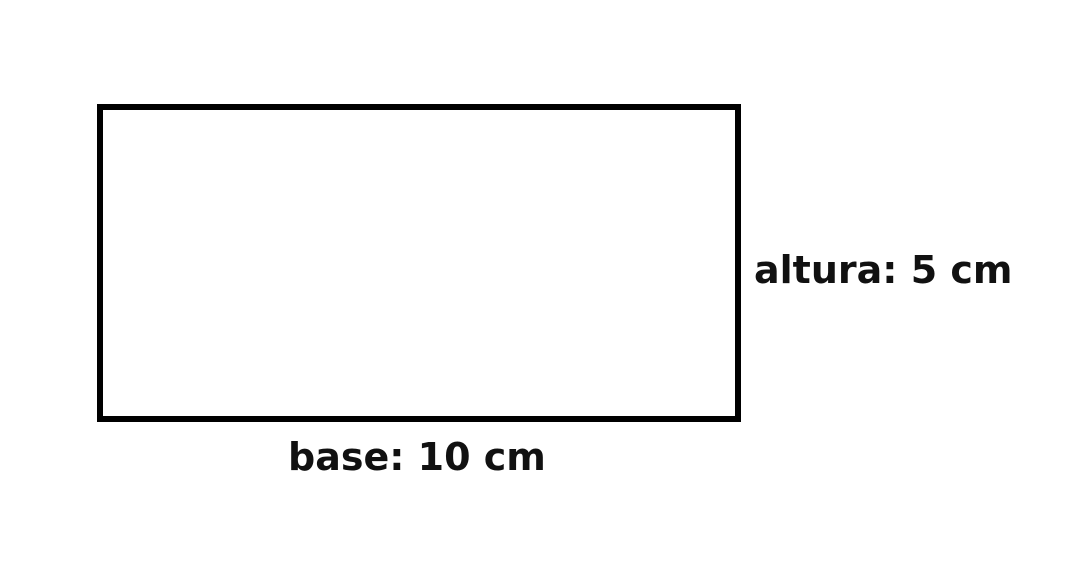 The width and height of the screenshot is (1080, 585). What do you see at coordinates (417, 457) in the screenshot?
I see `base-label: base: 10 cm` at bounding box center [417, 457].